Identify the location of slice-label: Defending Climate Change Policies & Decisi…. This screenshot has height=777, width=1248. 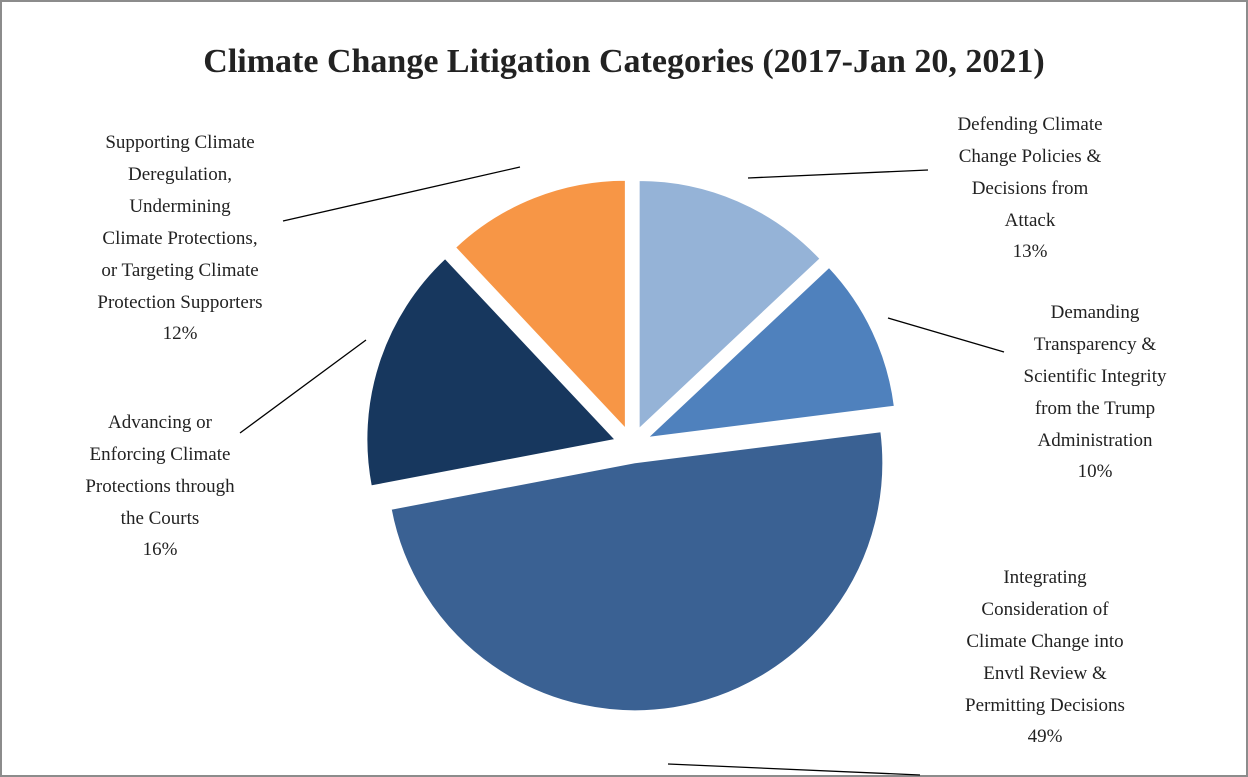
(1029, 172).